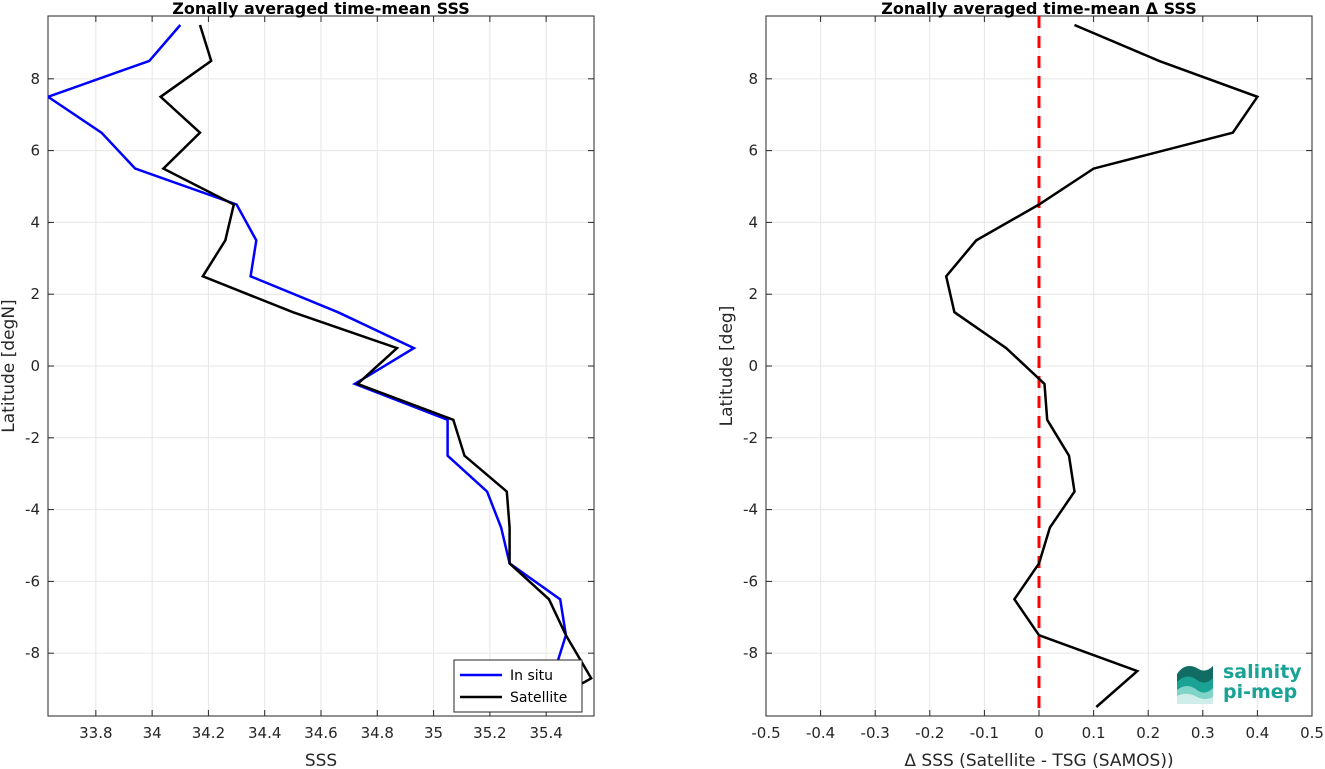 The image size is (1325, 769). Describe the element at coordinates (321, 9) in the screenshot. I see `chart-title: Zonally averaged time-mean SSS` at that location.